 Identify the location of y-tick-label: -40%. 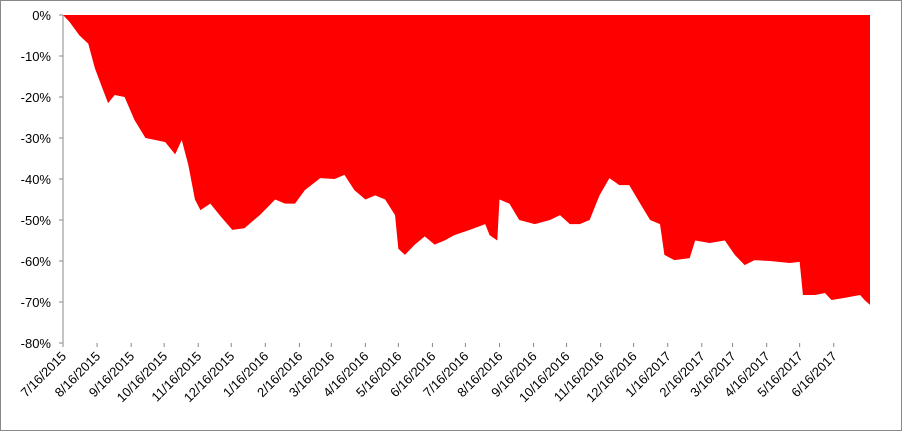
(36, 179).